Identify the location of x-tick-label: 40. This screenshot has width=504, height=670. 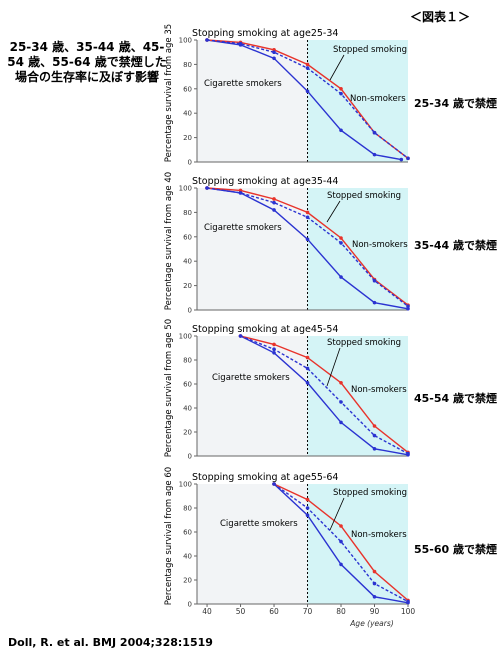
(207, 611).